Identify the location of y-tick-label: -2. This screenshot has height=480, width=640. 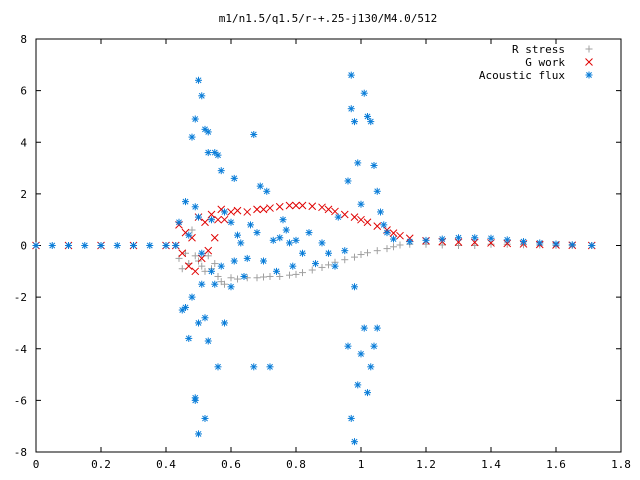
(20, 297).